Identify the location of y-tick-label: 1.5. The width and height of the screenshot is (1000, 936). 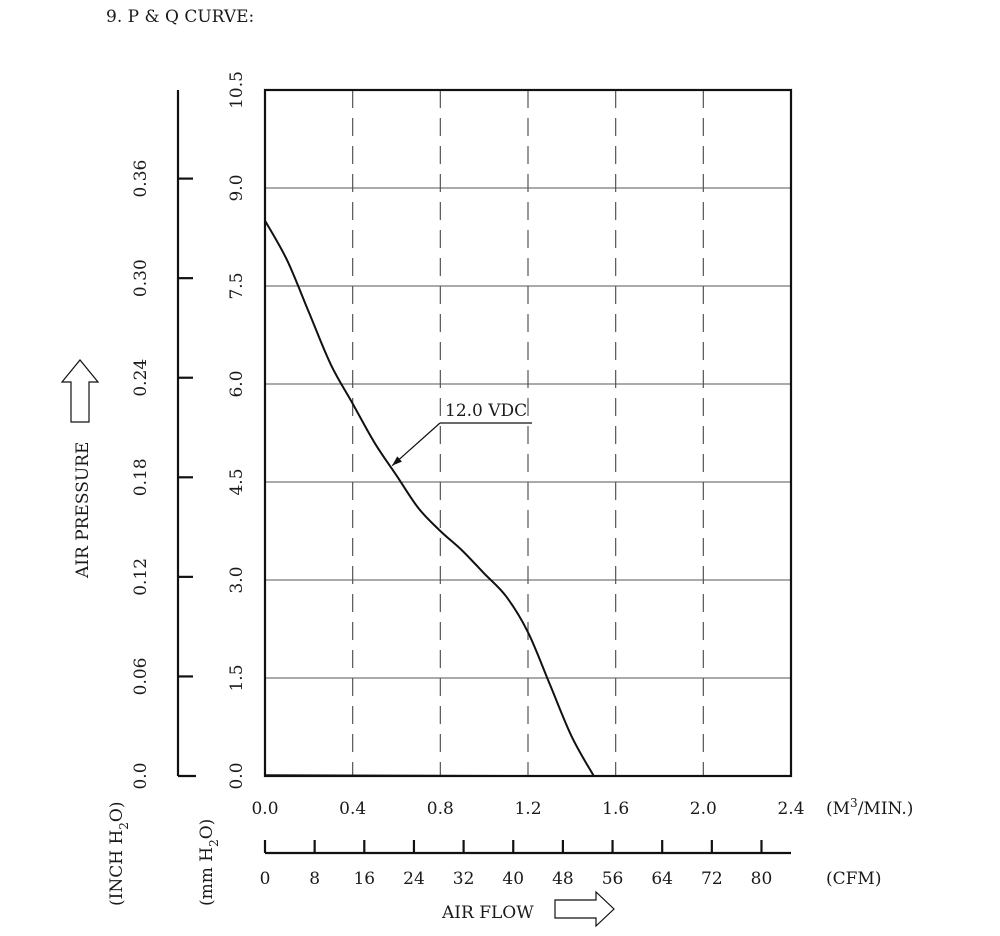
(237, 677).